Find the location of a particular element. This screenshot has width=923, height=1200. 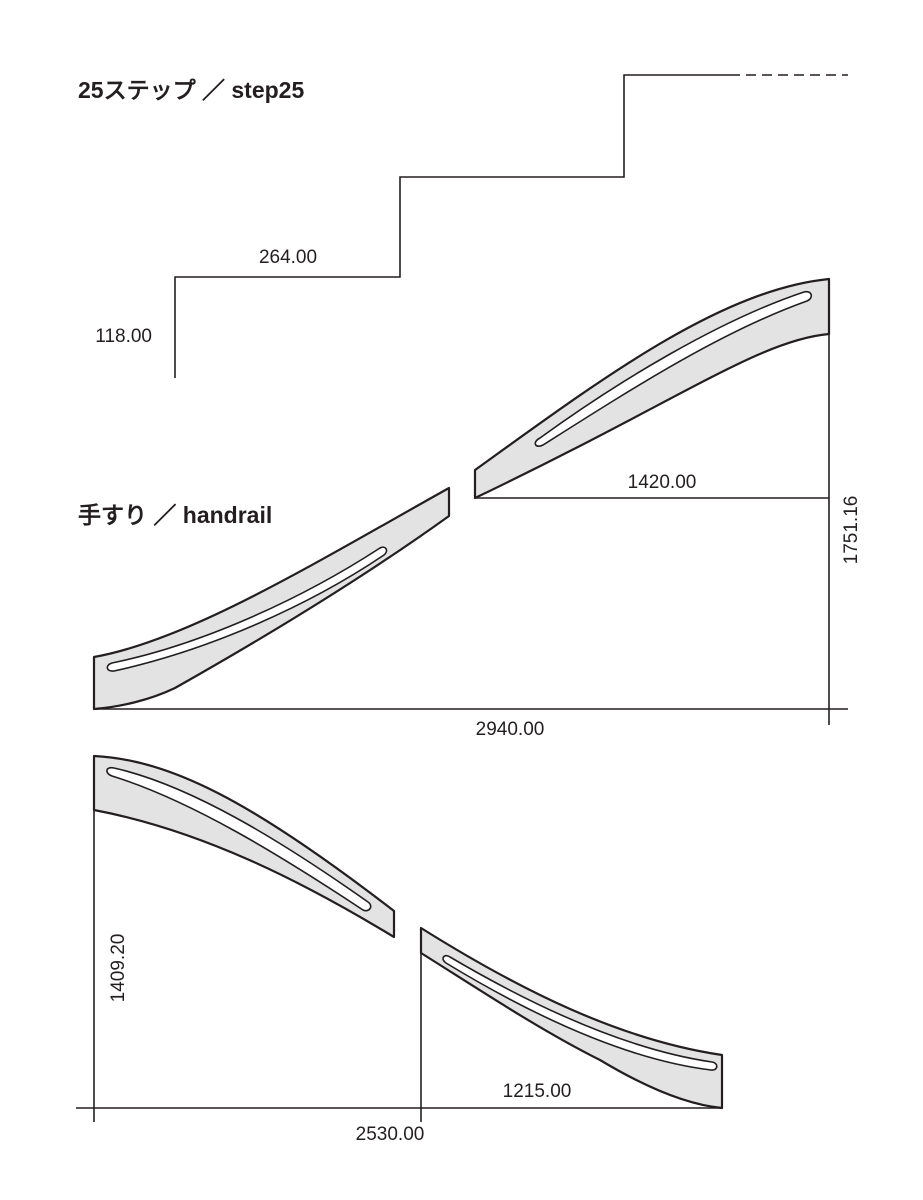

lower-rail-left-piece is located at coordinates (244, 846).